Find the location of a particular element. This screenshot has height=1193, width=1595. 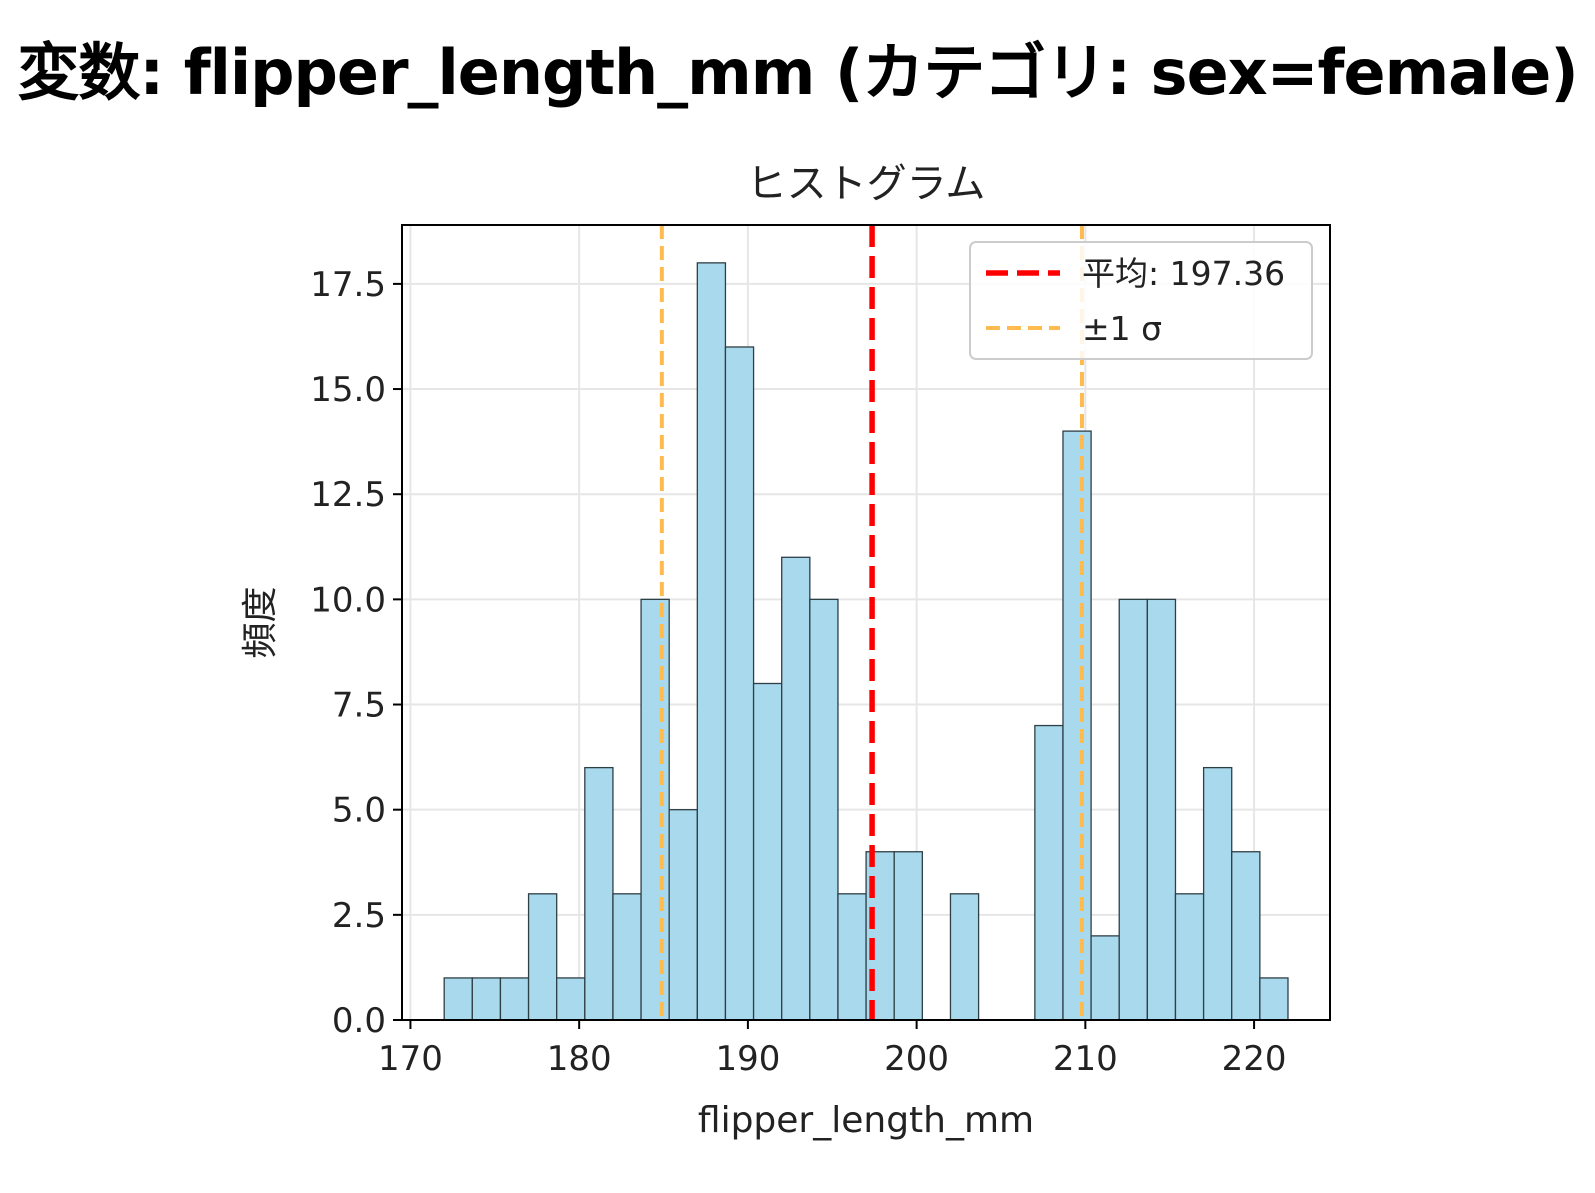

x-tick-label: 170 is located at coordinates (410, 1059).